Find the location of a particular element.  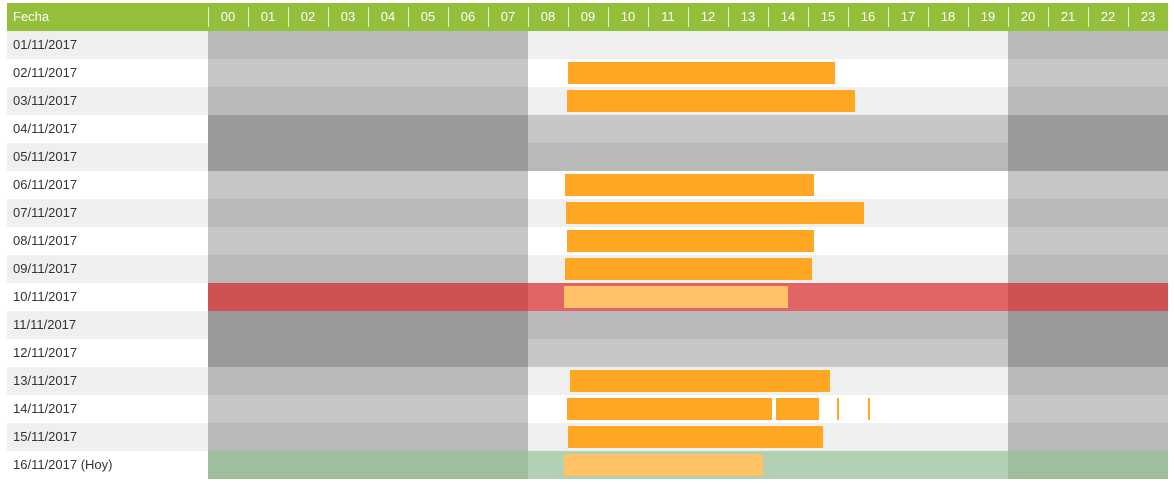

row-date: 07/11/2017 is located at coordinates (107, 213).